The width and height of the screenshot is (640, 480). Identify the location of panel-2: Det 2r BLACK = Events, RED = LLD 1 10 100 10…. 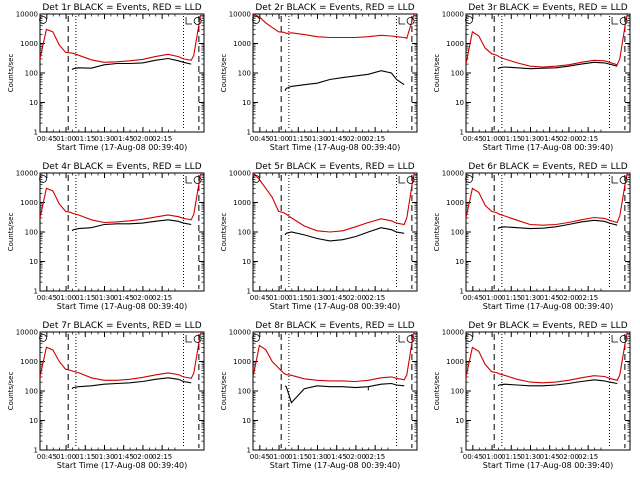
(319, 77).